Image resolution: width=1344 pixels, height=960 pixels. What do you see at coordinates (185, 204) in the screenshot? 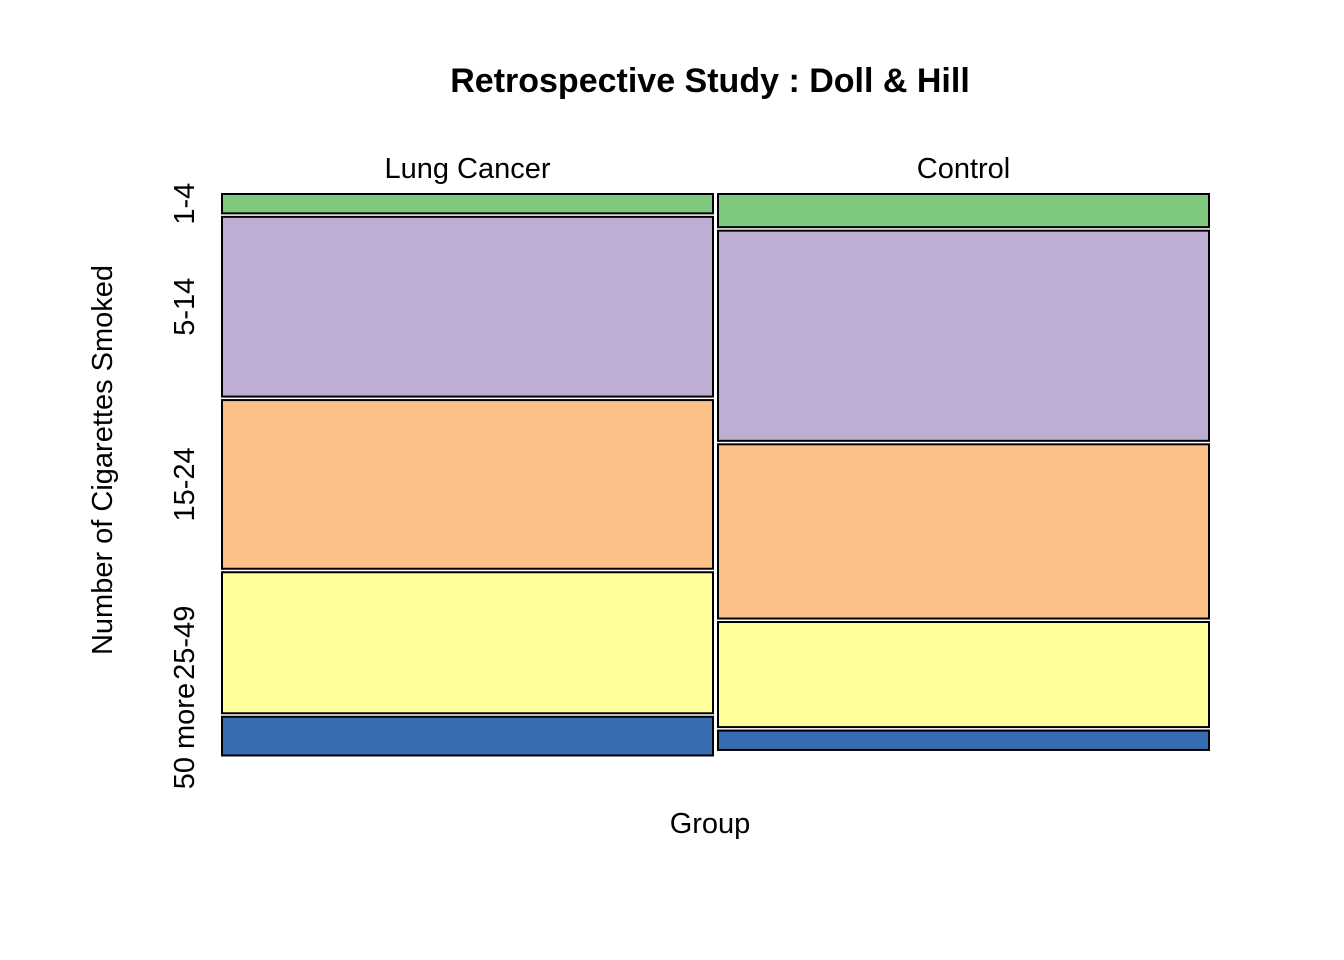
I see `category-label-1-4: 1-4` at bounding box center [185, 204].